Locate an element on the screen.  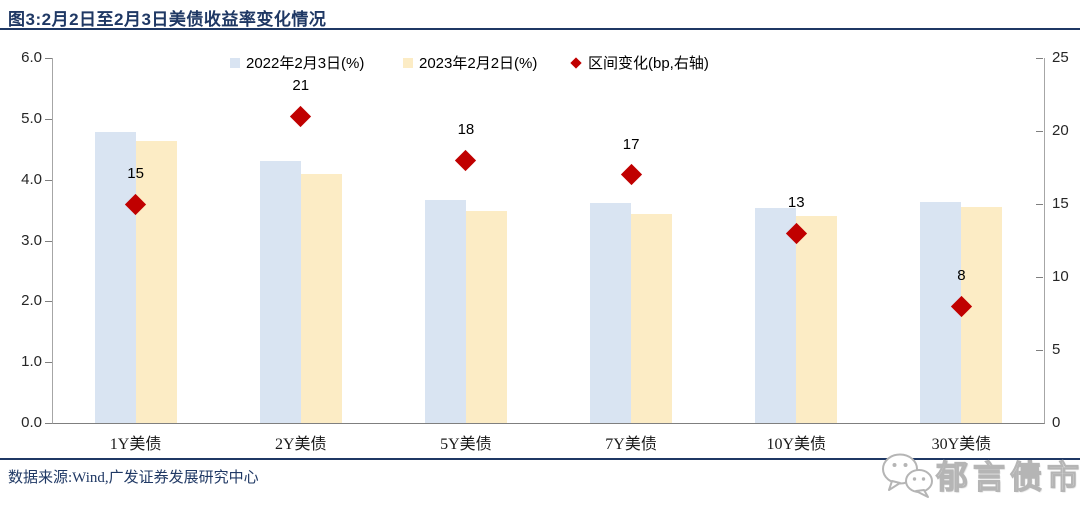
diamond-value-label: 15 is located at coordinates (135, 173).